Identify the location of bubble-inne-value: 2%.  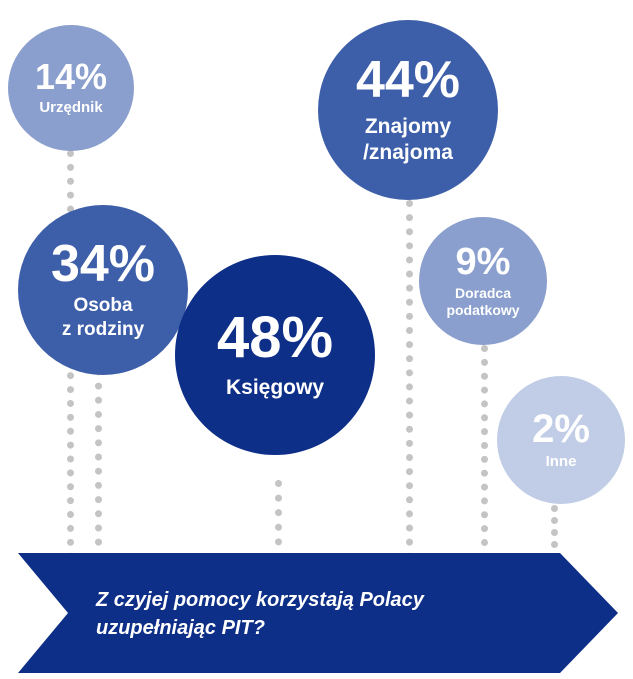
(561, 428).